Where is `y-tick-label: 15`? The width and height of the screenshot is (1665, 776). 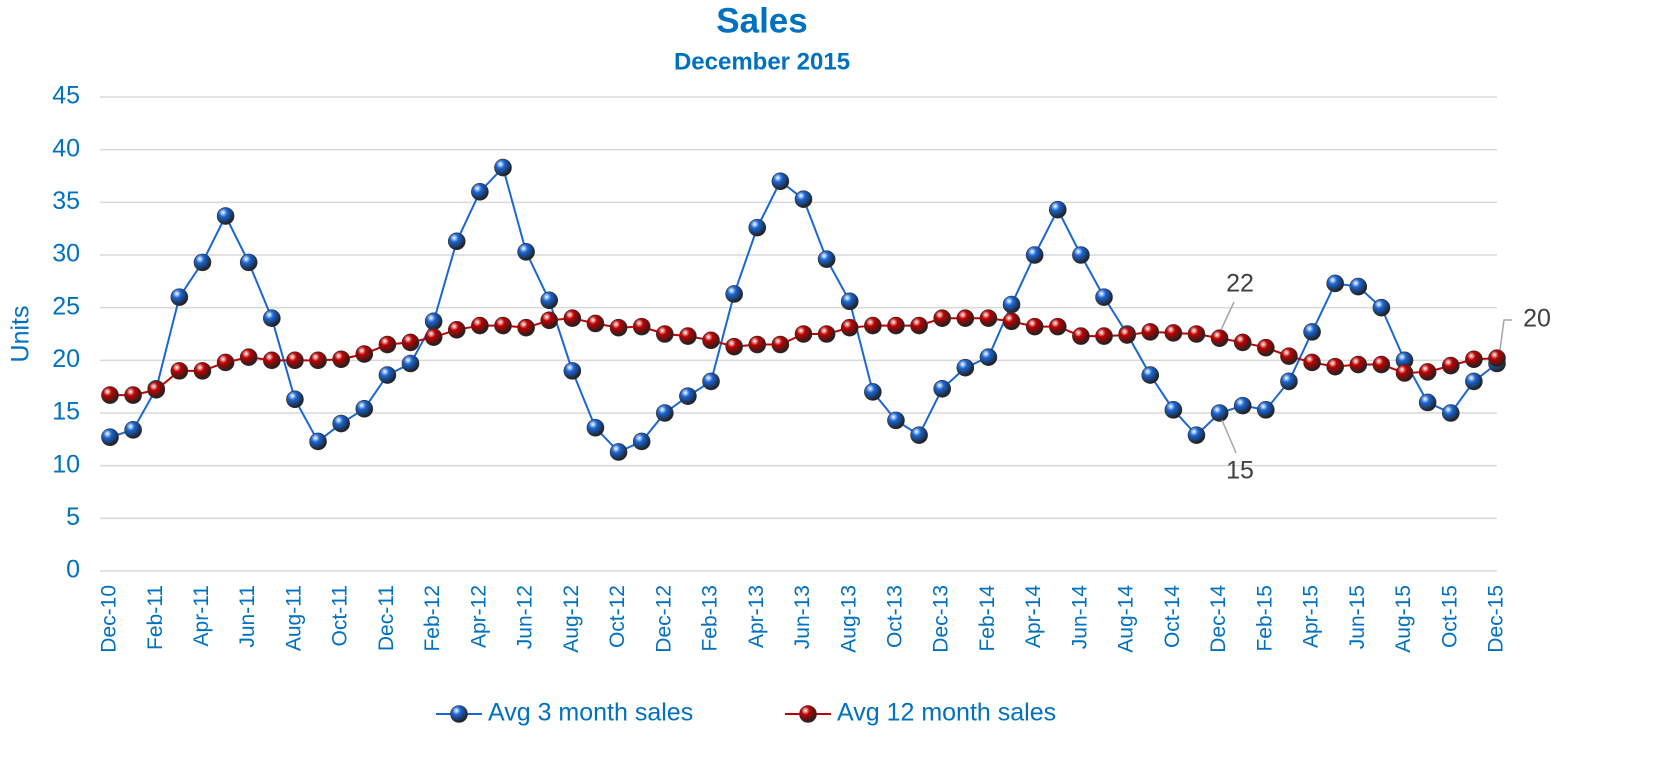
y-tick-label: 15 is located at coordinates (66, 412).